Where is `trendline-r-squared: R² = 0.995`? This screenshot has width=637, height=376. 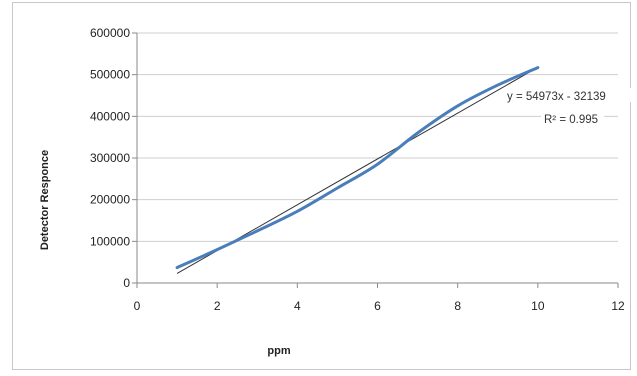
trendline-r-squared: R² = 0.995 is located at coordinates (571, 120).